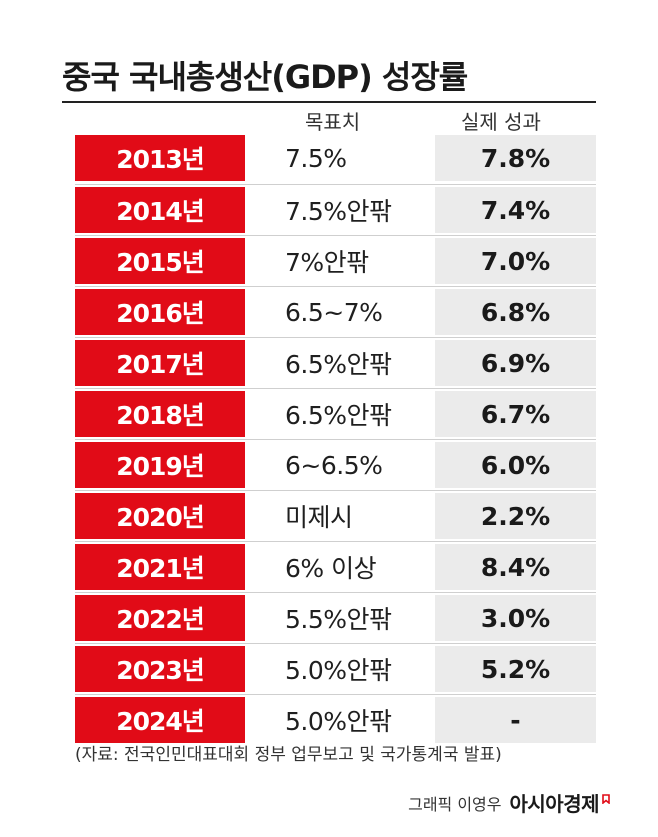 The height and width of the screenshot is (837, 658). What do you see at coordinates (606, 798) in the screenshot?
I see `brand-mark-icon` at bounding box center [606, 798].